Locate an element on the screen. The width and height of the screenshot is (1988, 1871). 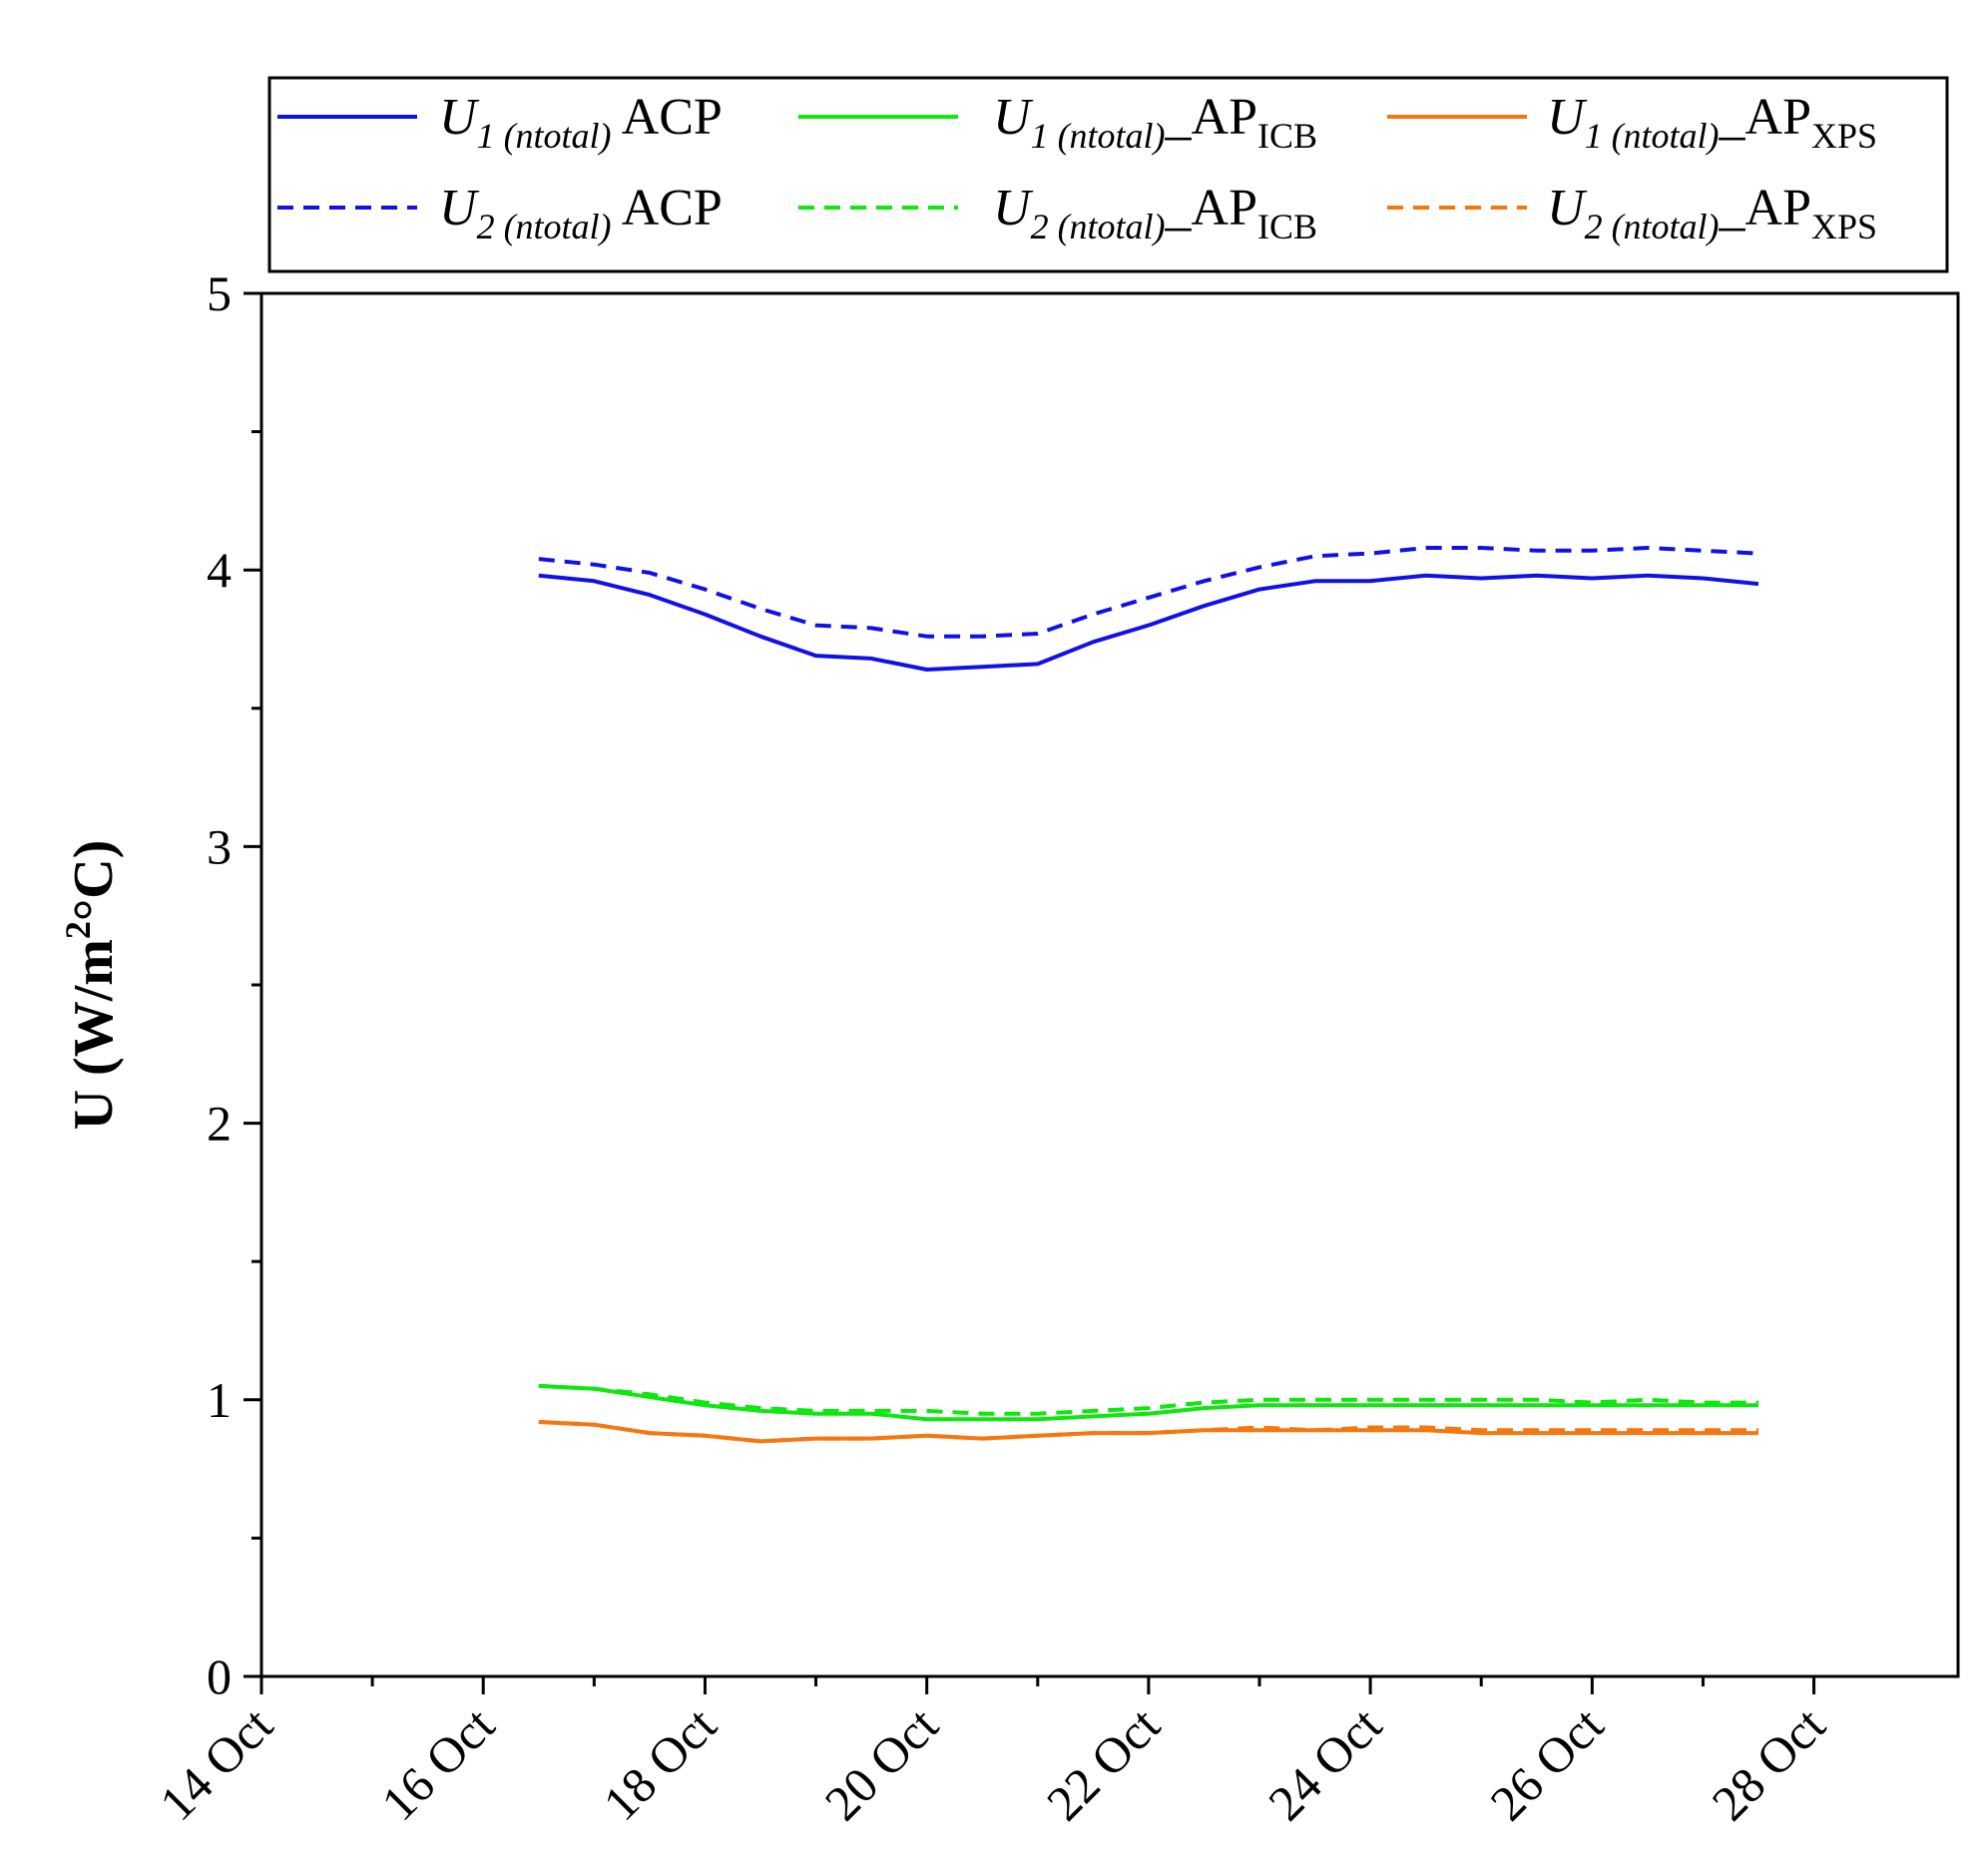
legend-label-u2-icb: U2 (ntotal)_APICB is located at coordinates (1155, 213).